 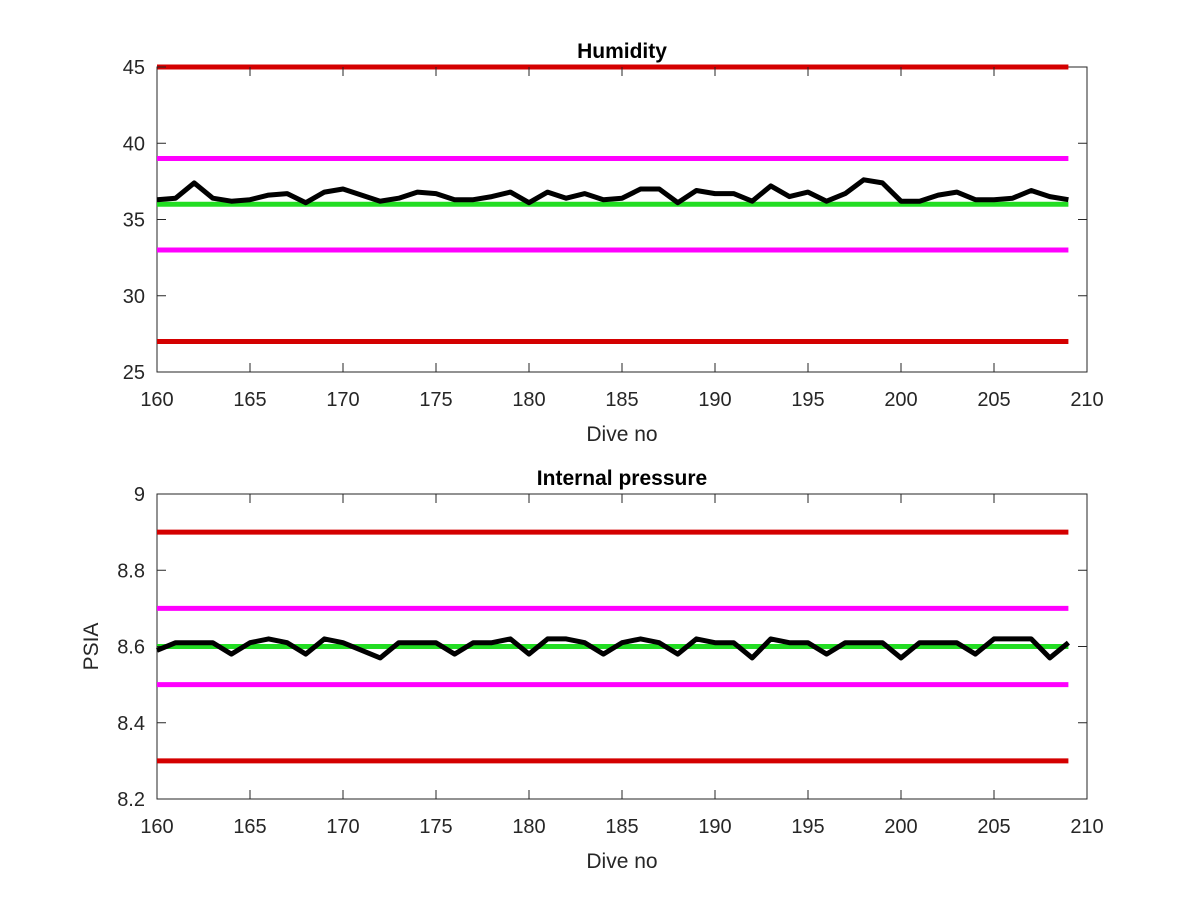 What do you see at coordinates (612, 191) in the screenshot?
I see `humidity-data-line` at bounding box center [612, 191].